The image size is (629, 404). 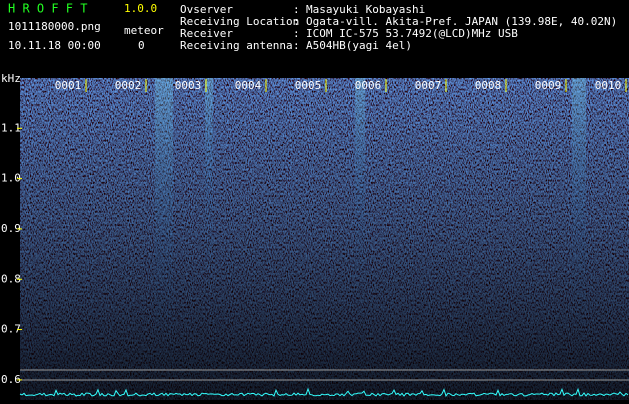 What do you see at coordinates (68, 85) in the screenshot?
I see `time-marker: 0001` at bounding box center [68, 85].